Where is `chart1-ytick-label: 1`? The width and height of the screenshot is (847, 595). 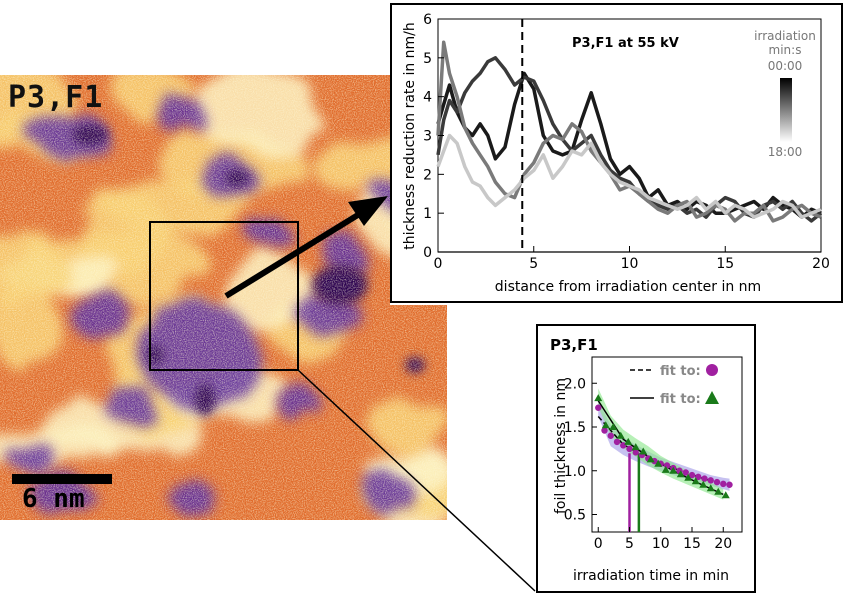
chart1-ytick-label: 1 is located at coordinates (427, 214).